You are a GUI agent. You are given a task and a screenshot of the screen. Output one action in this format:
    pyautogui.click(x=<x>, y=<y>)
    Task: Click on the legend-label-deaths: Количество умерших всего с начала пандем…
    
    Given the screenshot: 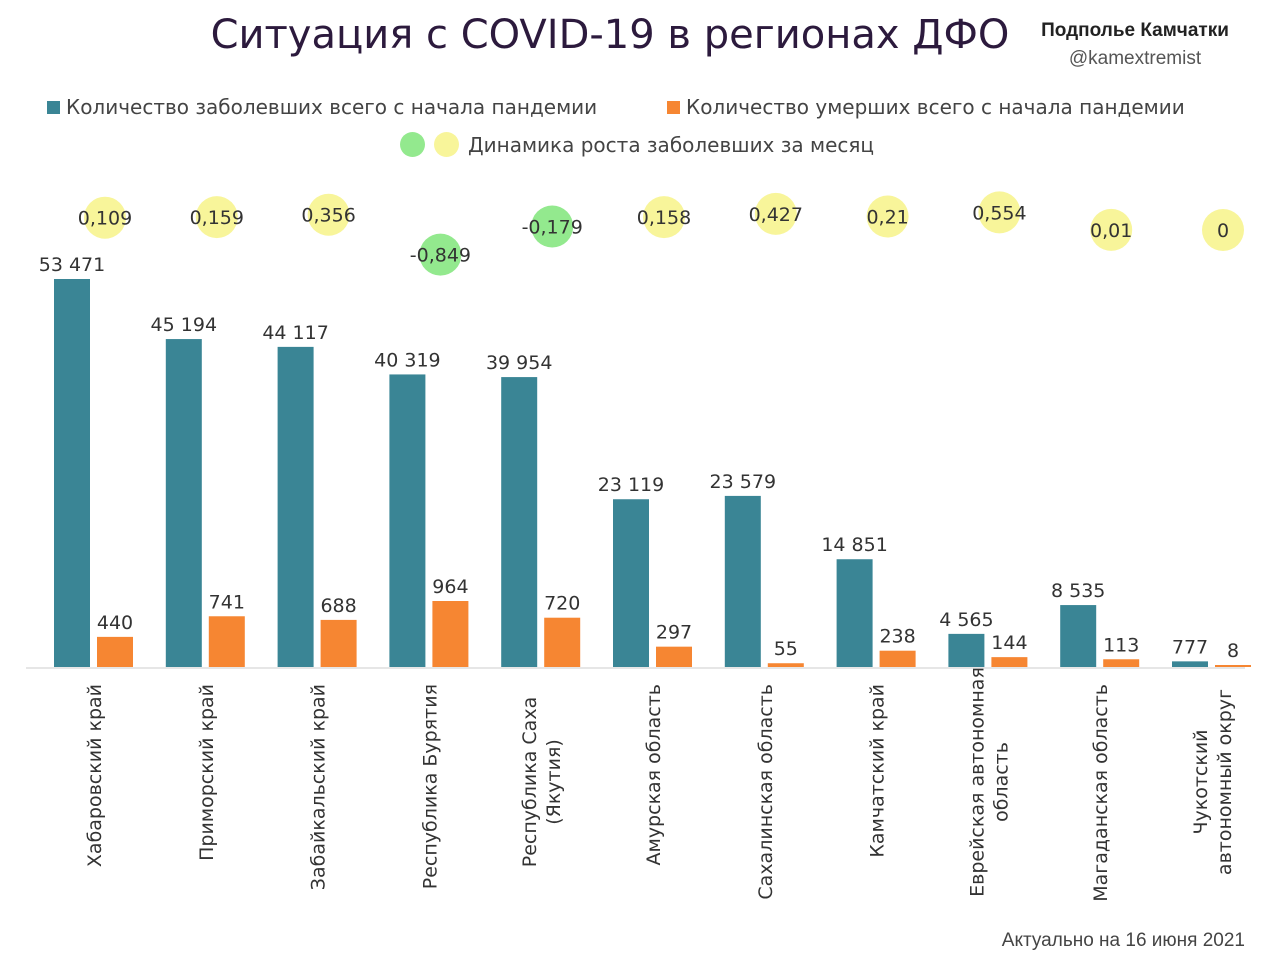 What is the action you would take?
    pyautogui.click(x=935, y=107)
    